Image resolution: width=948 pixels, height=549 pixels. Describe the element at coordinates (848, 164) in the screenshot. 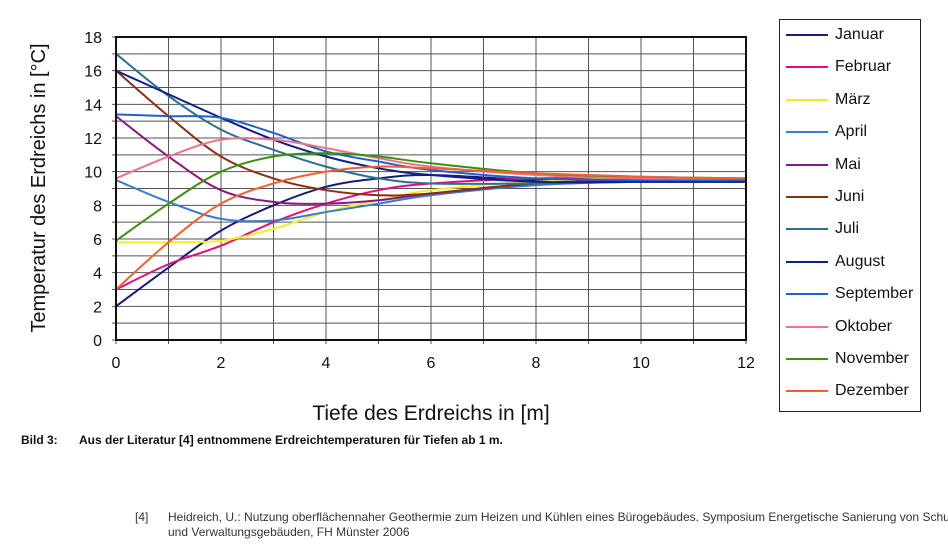

I see `legend-label: Mai` at that location.